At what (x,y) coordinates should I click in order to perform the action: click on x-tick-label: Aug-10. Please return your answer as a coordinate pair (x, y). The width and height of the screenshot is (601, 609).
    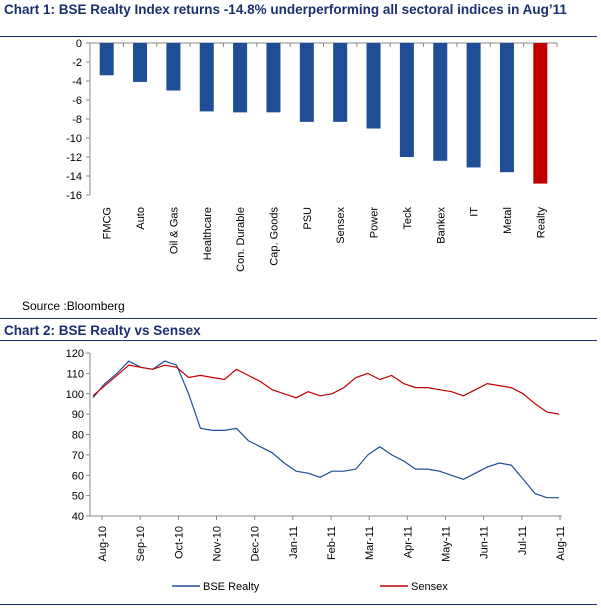
    Looking at the image, I should click on (103, 543).